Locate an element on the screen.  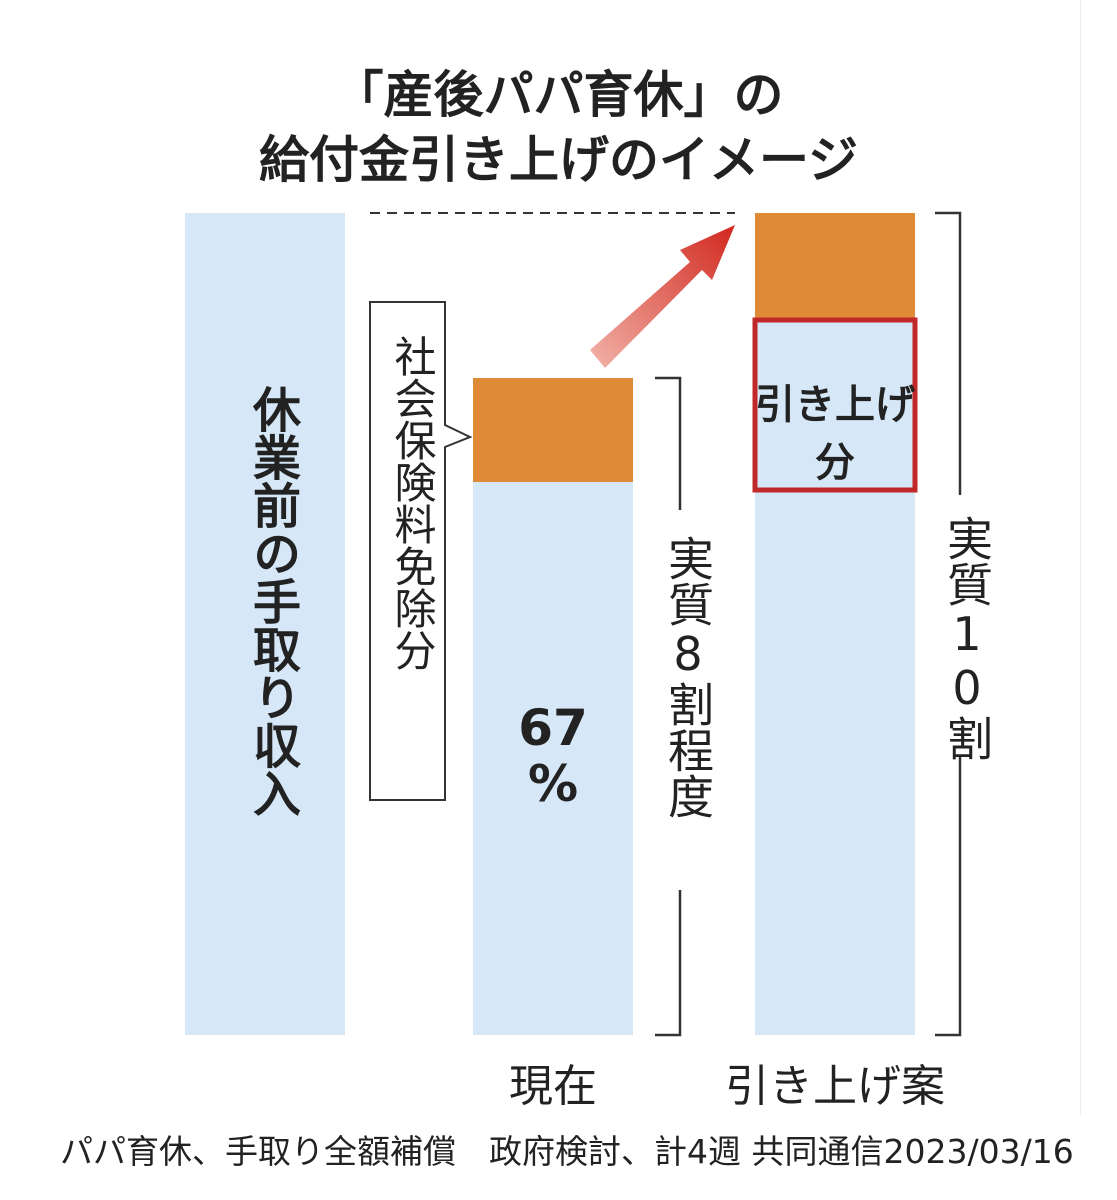
arrow is located at coordinates (662, 296).